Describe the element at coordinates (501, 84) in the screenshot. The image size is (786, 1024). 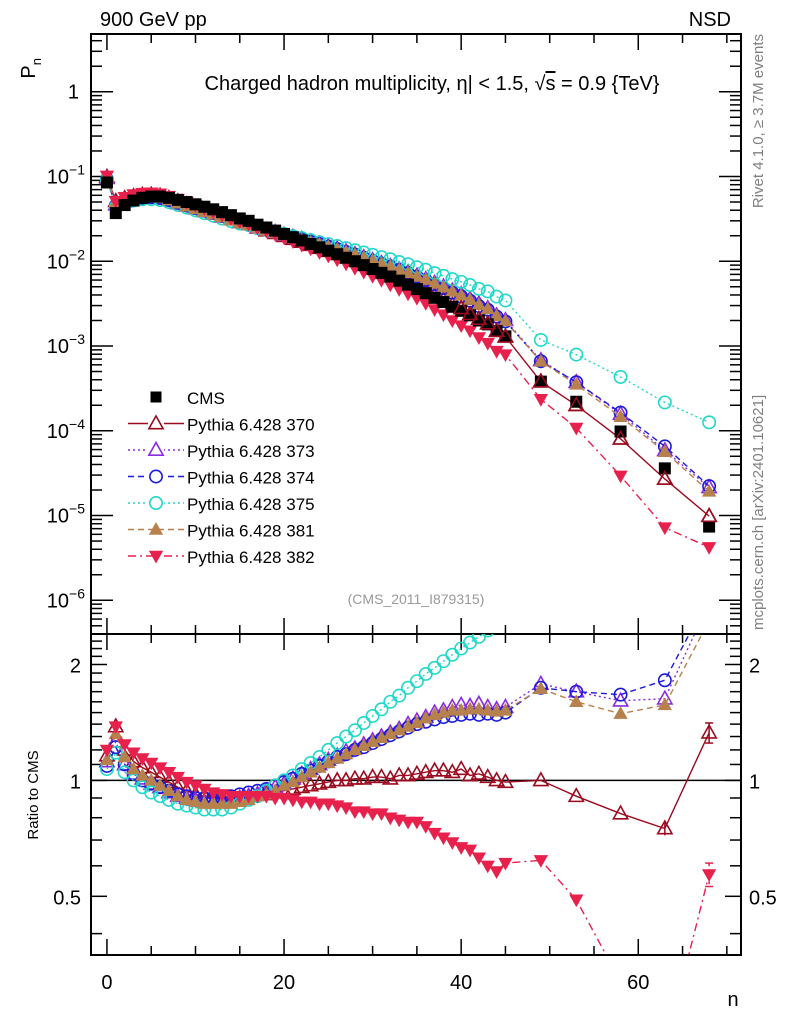
I see `title-text-2: | < 1.5,` at that location.